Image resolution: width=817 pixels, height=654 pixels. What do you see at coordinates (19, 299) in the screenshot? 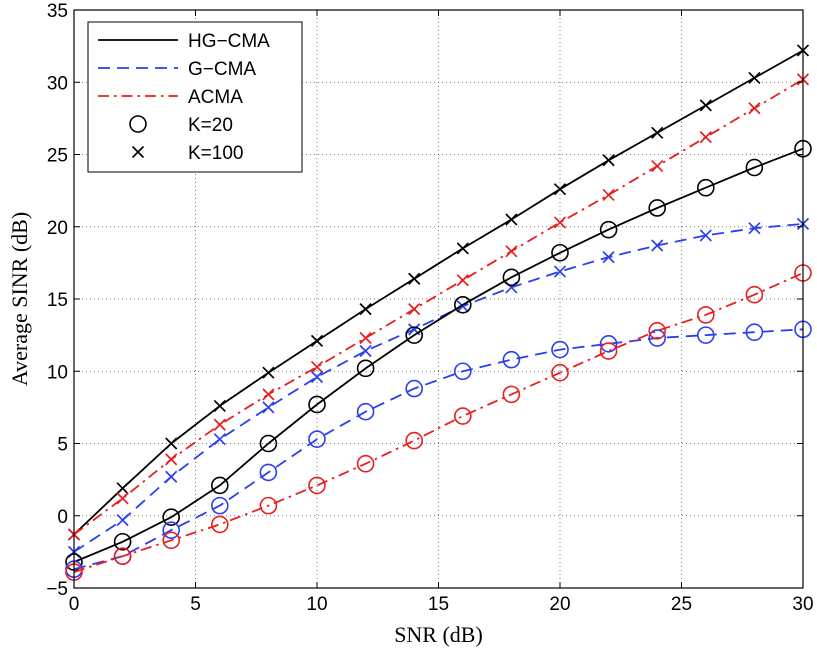
I see `y-axis-label: Average SINR (dB)` at bounding box center [19, 299].